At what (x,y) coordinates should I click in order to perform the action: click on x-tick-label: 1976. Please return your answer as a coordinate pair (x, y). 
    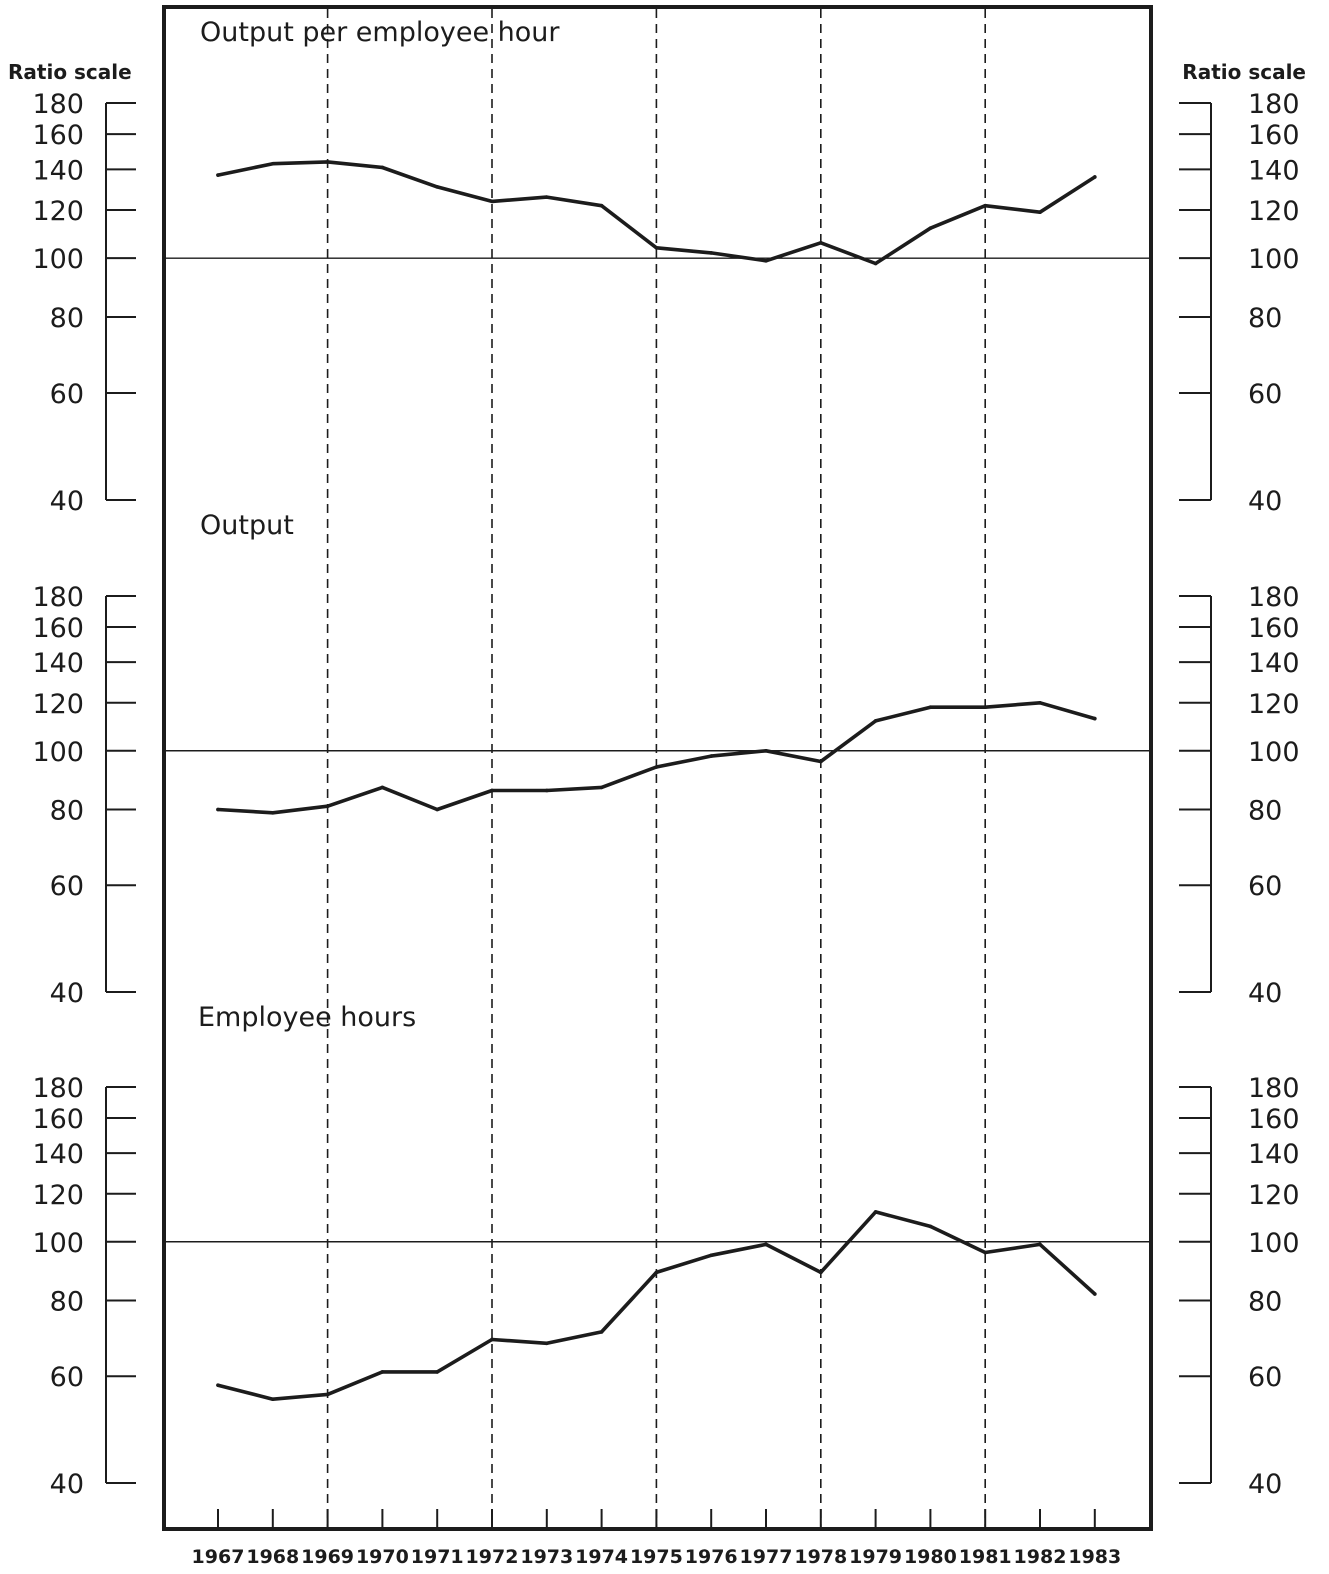
    Looking at the image, I should click on (711, 1557).